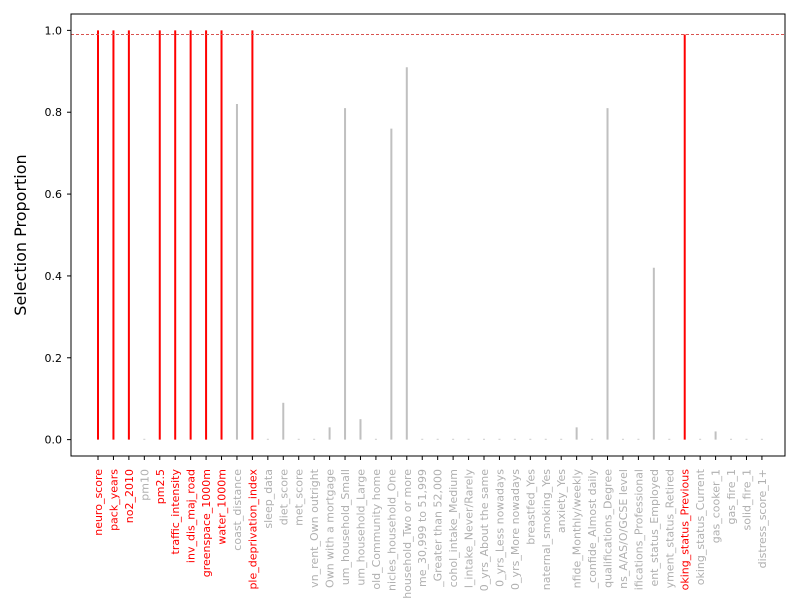 The image size is (800, 600). Describe the element at coordinates (638, 529) in the screenshot. I see `x-tick-label-35: ifications_Professional` at that location.